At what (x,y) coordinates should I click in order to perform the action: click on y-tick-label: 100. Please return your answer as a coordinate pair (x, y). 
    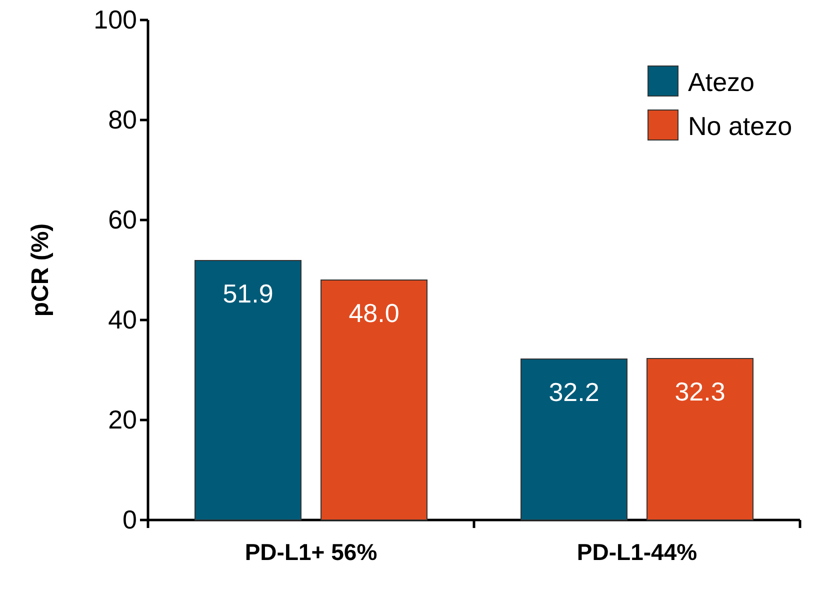
    Looking at the image, I should click on (115, 19).